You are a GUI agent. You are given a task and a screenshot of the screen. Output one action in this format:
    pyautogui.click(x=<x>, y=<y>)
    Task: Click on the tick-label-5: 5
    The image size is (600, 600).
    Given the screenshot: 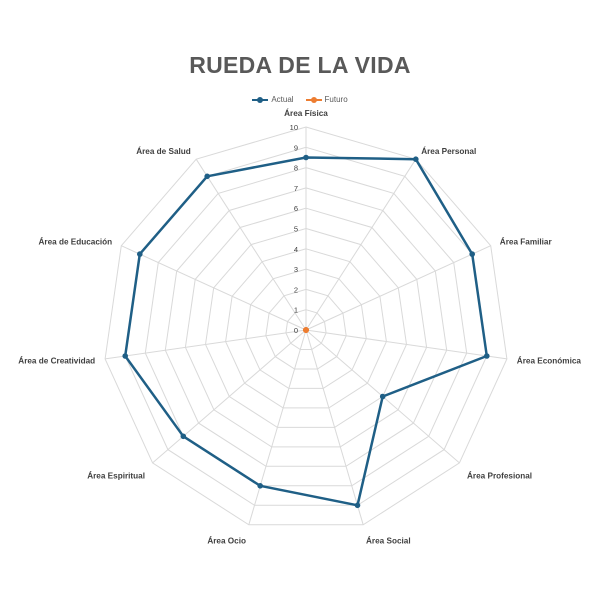 What is the action you would take?
    pyautogui.click(x=296, y=229)
    